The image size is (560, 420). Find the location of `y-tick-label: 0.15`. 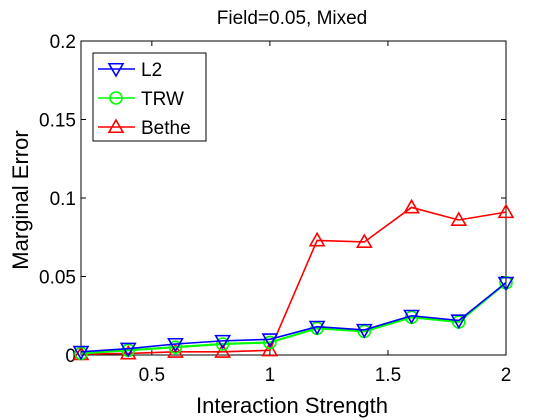

y-tick-label: 0.15 is located at coordinates (57, 121).